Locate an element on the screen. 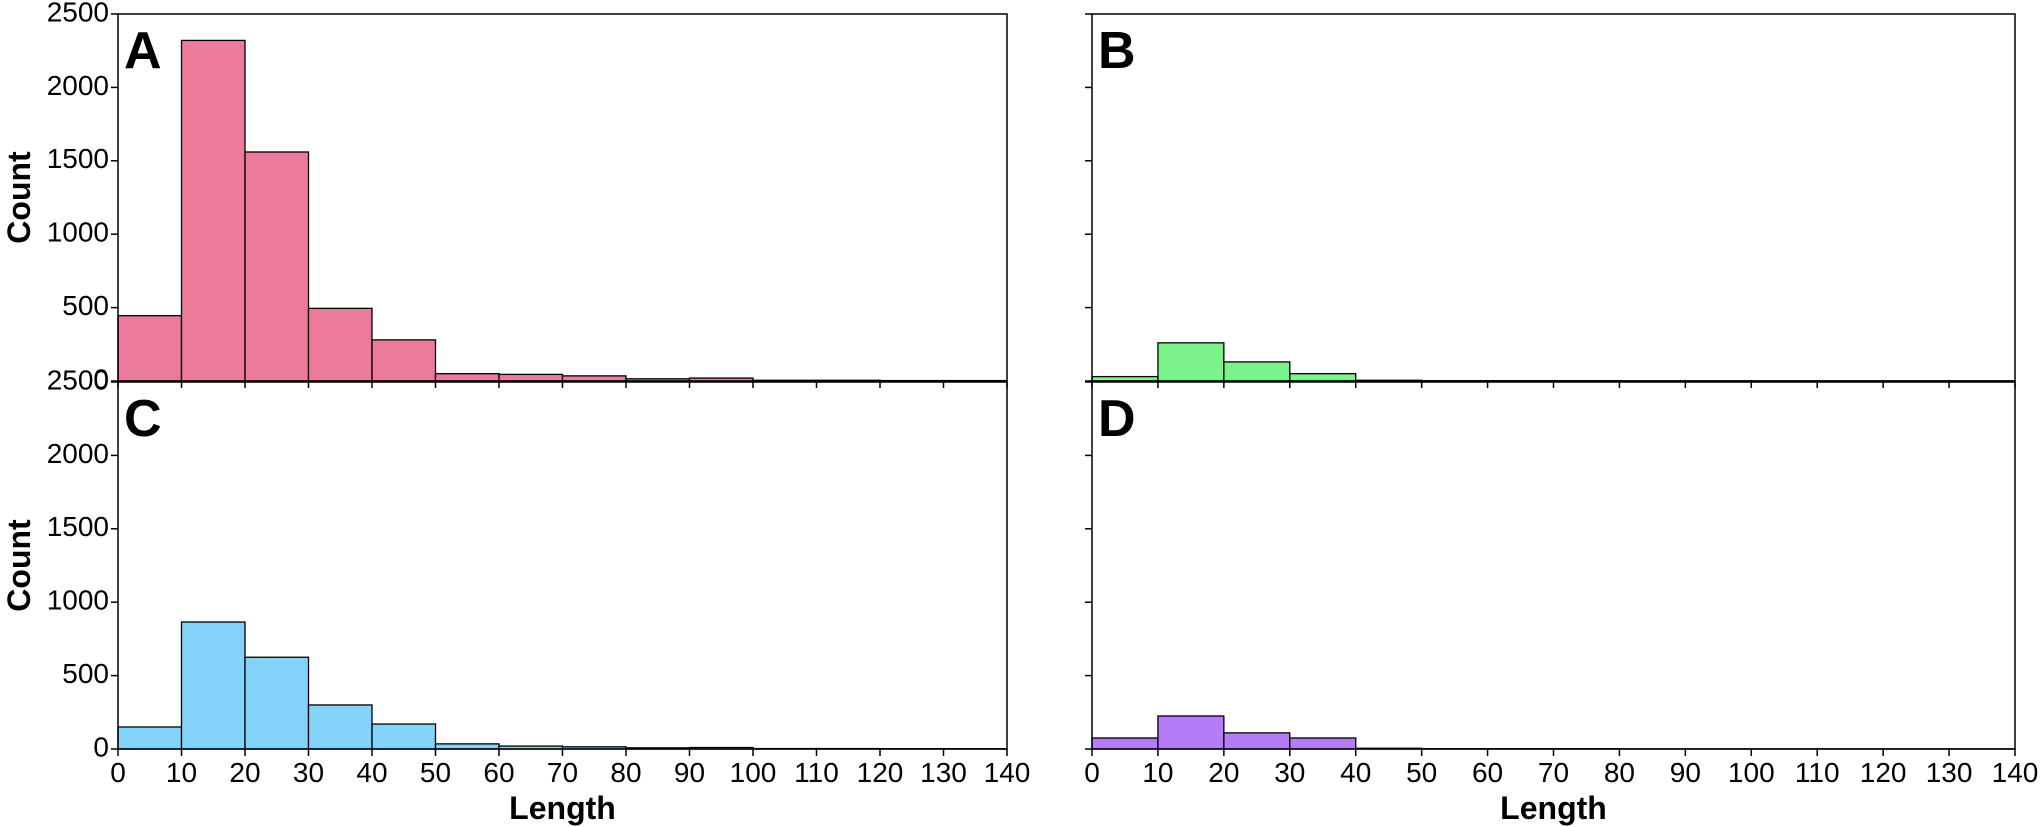 The height and width of the screenshot is (827, 2043). panel-label: B is located at coordinates (1117, 51).